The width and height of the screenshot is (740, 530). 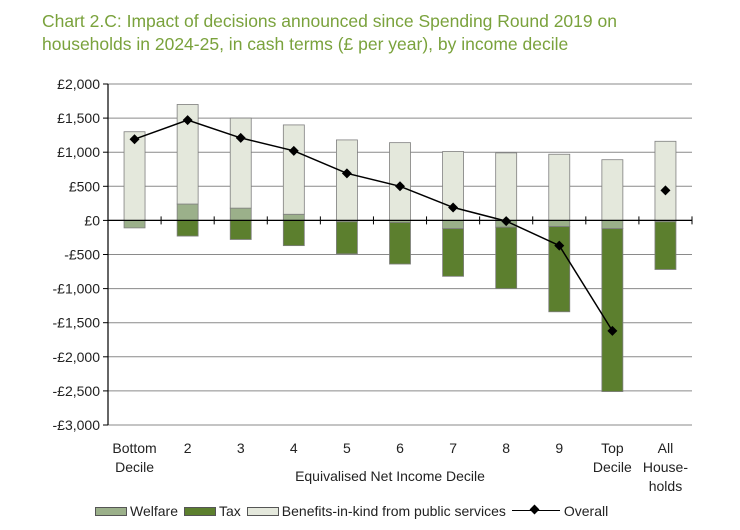 What do you see at coordinates (229, 511) in the screenshot?
I see `legend-label-tax: Tax` at bounding box center [229, 511].